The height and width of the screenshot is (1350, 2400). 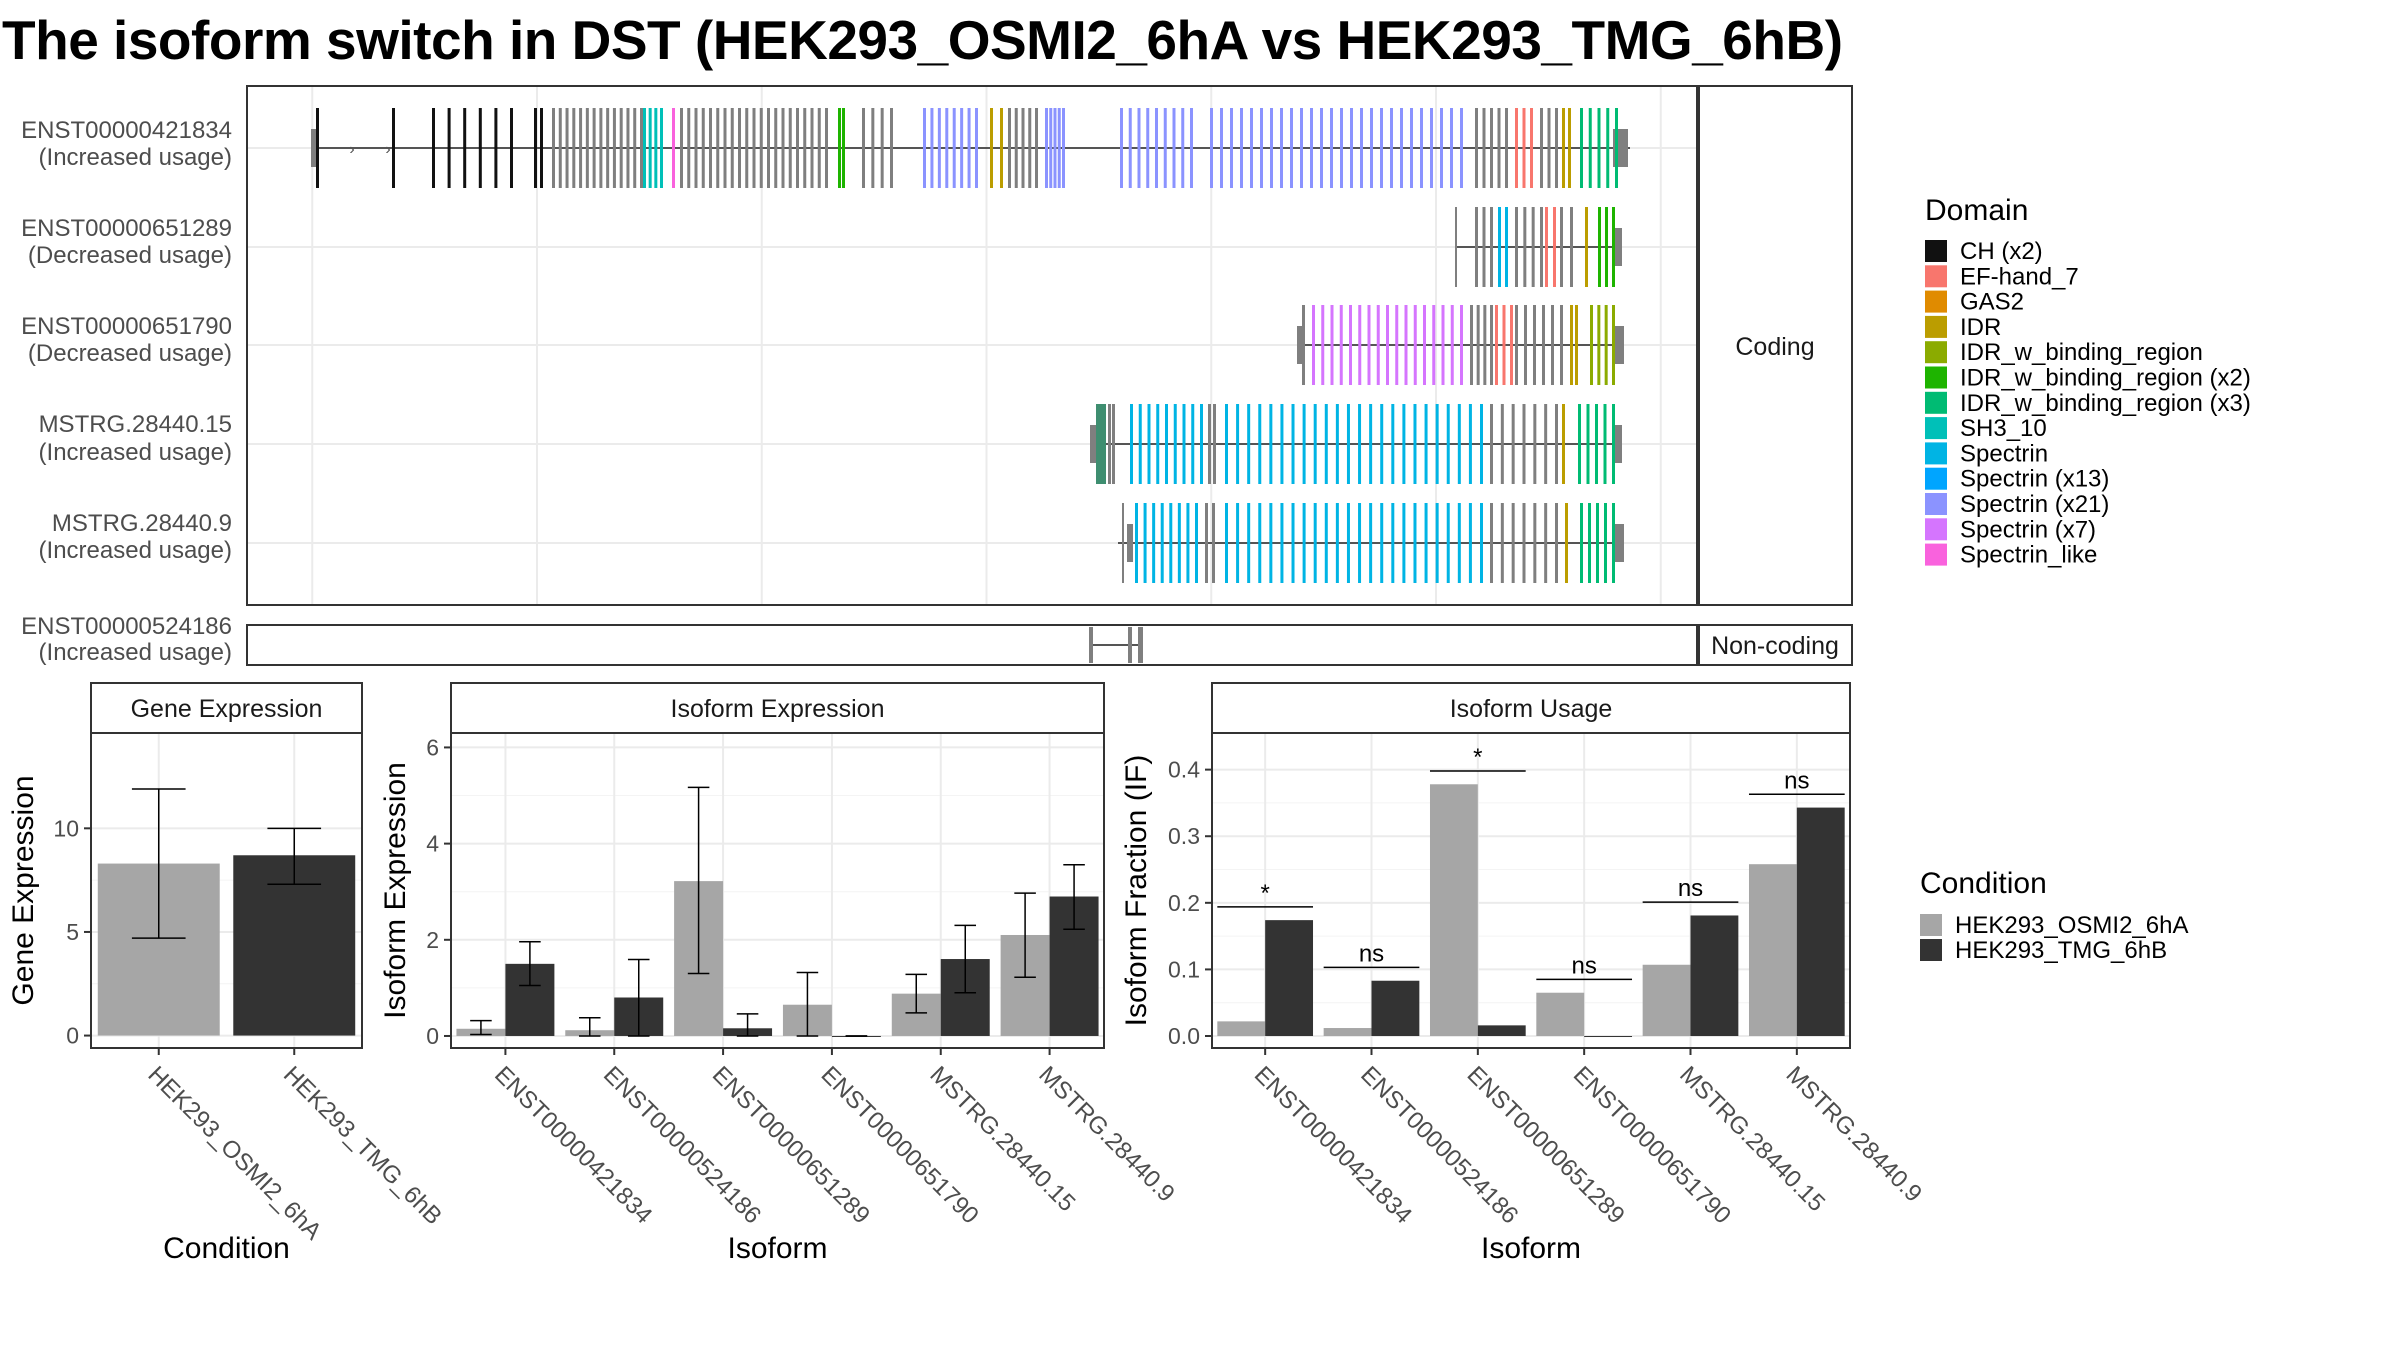 I want to click on x-axis-title: Condition, so click(x=226, y=1248).